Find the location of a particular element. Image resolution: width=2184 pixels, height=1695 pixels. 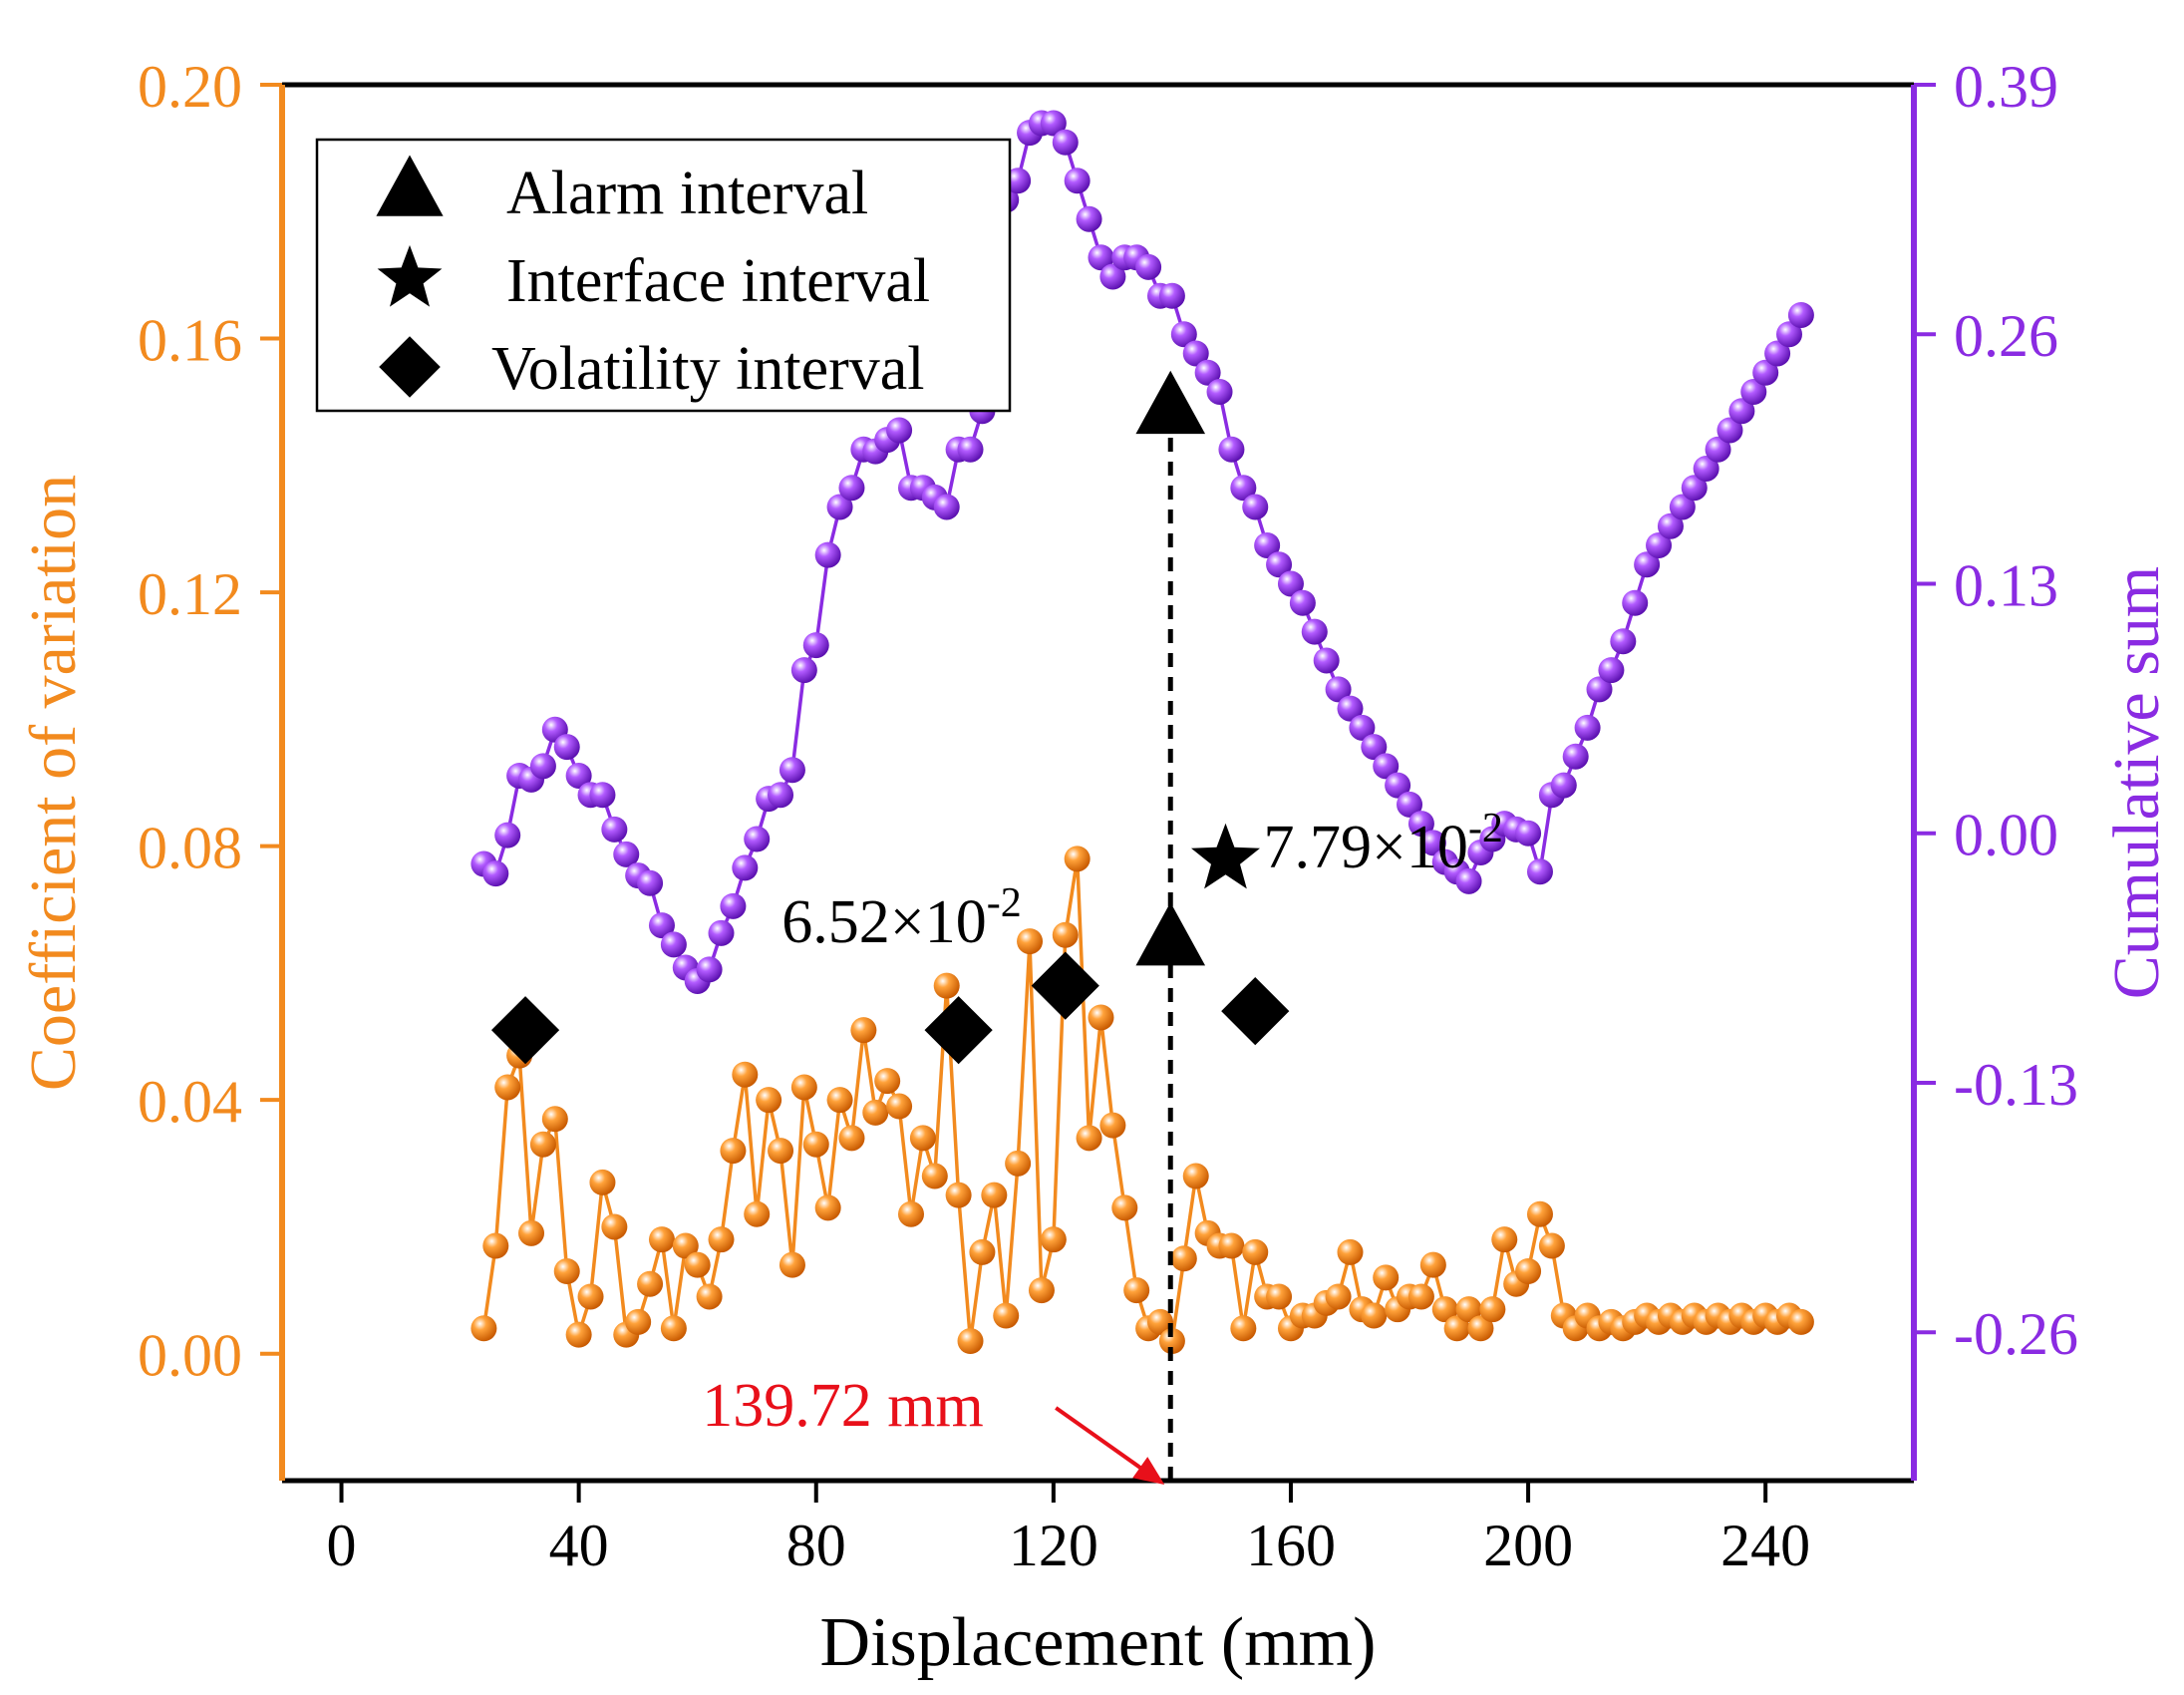

right-tick-label: -0.13 is located at coordinates (2016, 1085).